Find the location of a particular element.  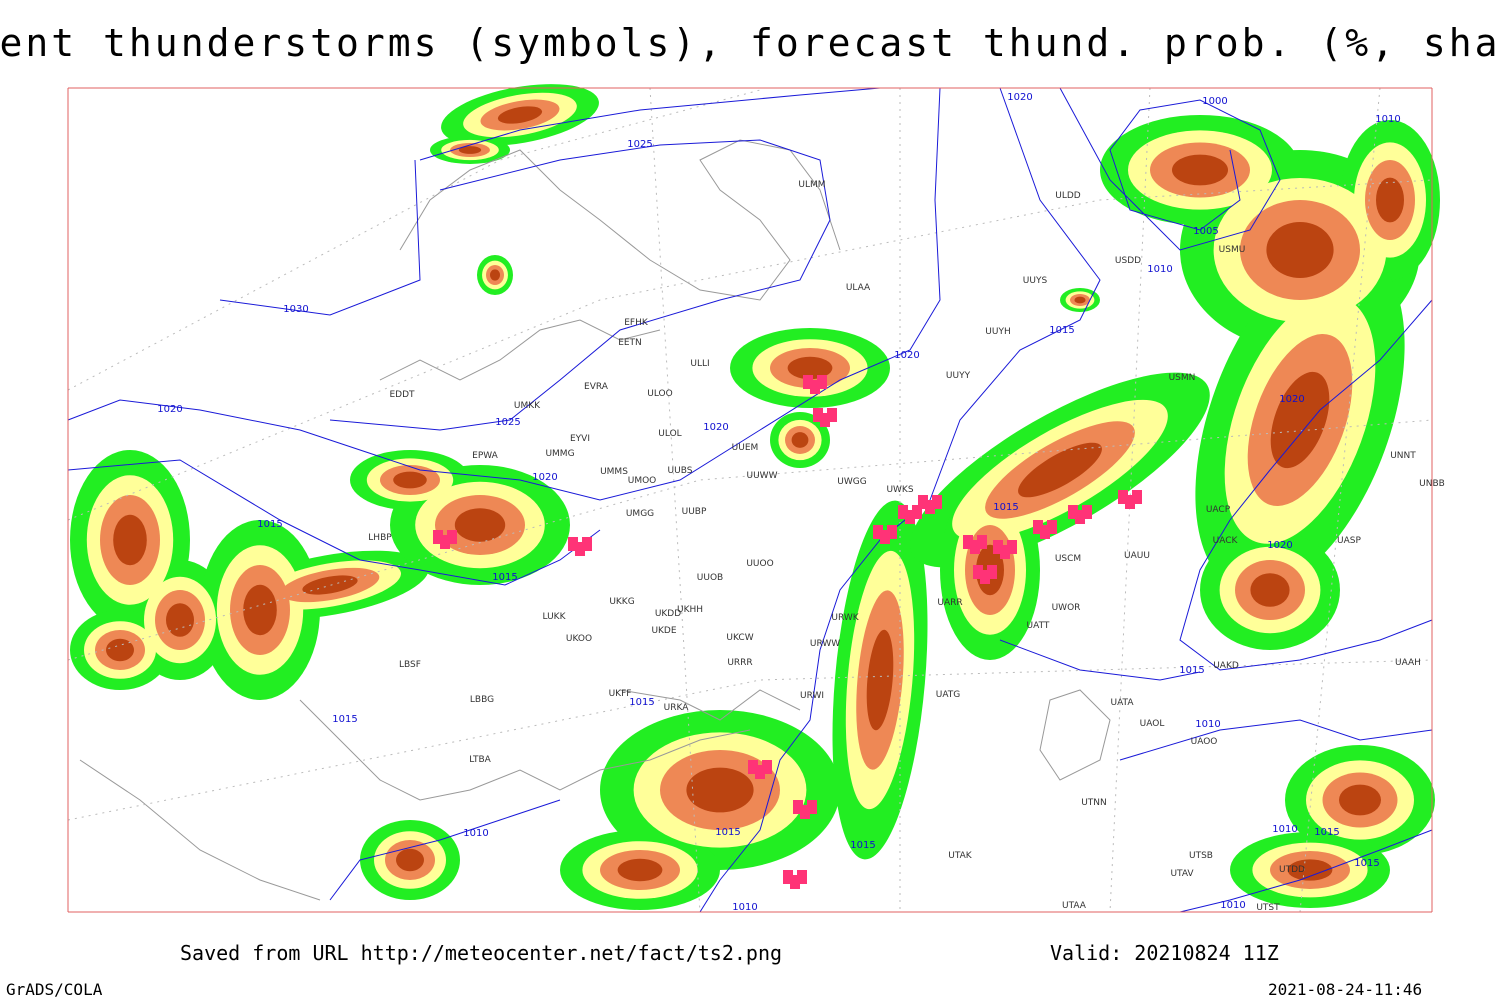

border is located at coordinates (200, 830).